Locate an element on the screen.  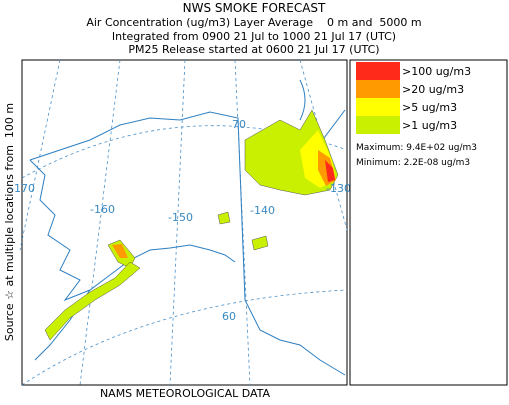
legend-label: >20 ug/m3 is located at coordinates (433, 89).